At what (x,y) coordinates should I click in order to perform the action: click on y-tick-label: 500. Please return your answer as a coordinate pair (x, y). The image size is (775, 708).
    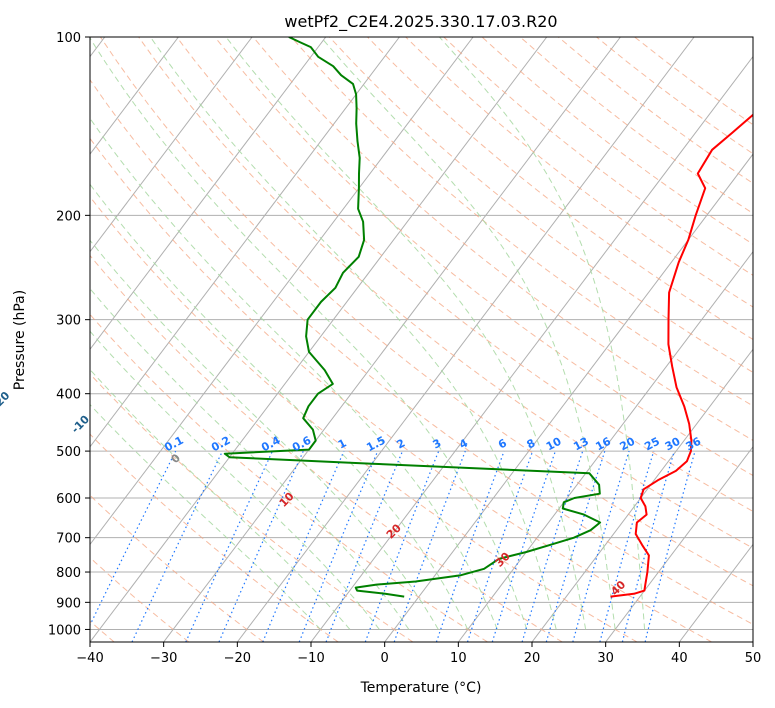
    Looking at the image, I should click on (68, 452).